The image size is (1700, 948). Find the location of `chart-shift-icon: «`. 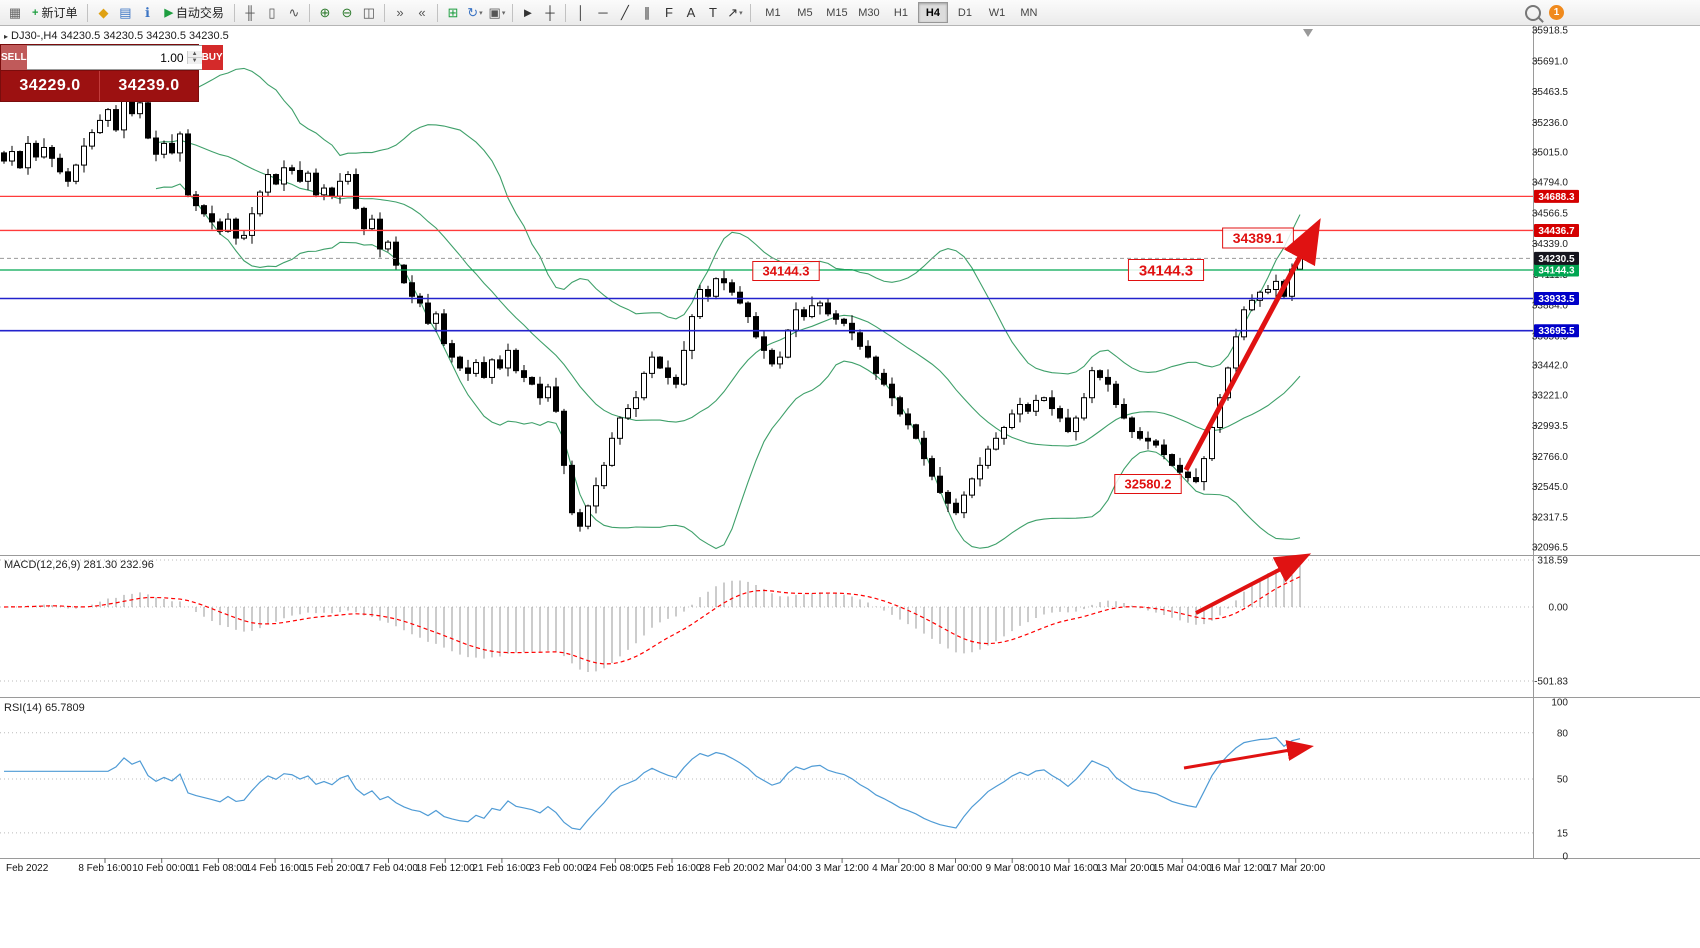

chart-shift-icon: « is located at coordinates (422, 12).